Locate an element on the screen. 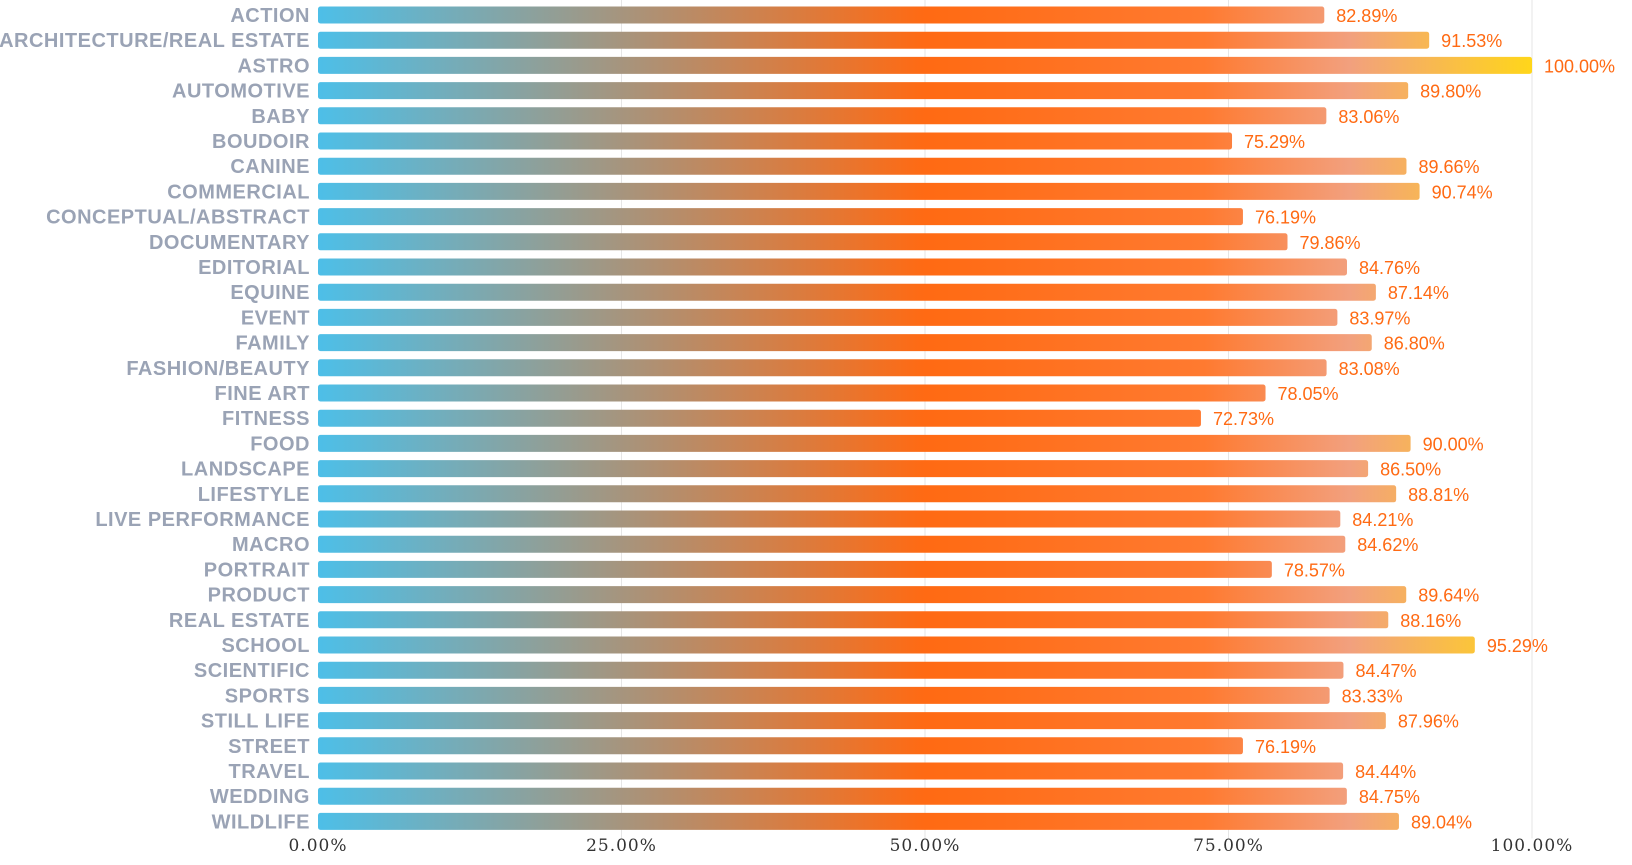  data-label: 84.62% is located at coordinates (1387, 545).